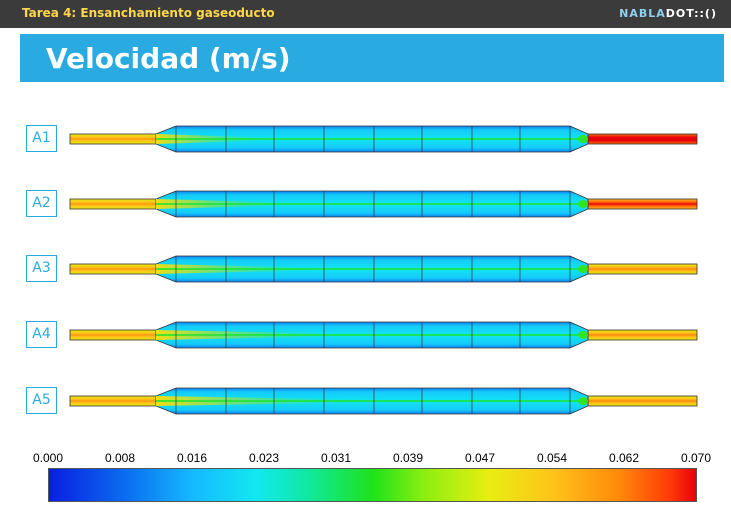 This screenshot has width=731, height=518. I want to click on pipe-contour-a3, so click(383, 269).